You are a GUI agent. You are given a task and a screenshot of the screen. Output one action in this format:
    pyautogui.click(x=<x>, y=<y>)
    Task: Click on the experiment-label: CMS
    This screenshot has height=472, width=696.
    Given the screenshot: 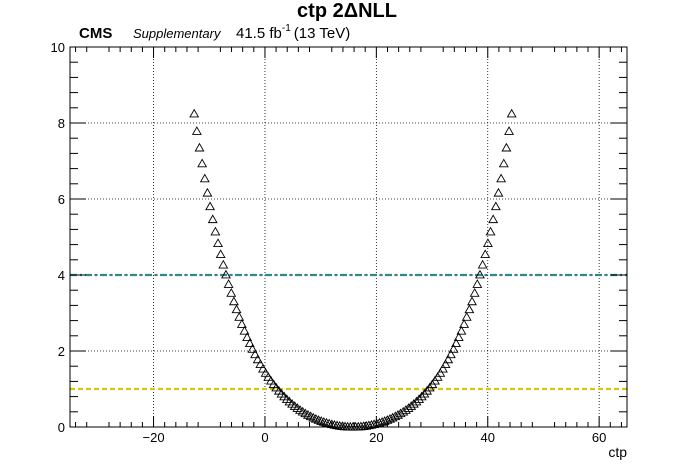 What is the action you would take?
    pyautogui.click(x=95, y=33)
    